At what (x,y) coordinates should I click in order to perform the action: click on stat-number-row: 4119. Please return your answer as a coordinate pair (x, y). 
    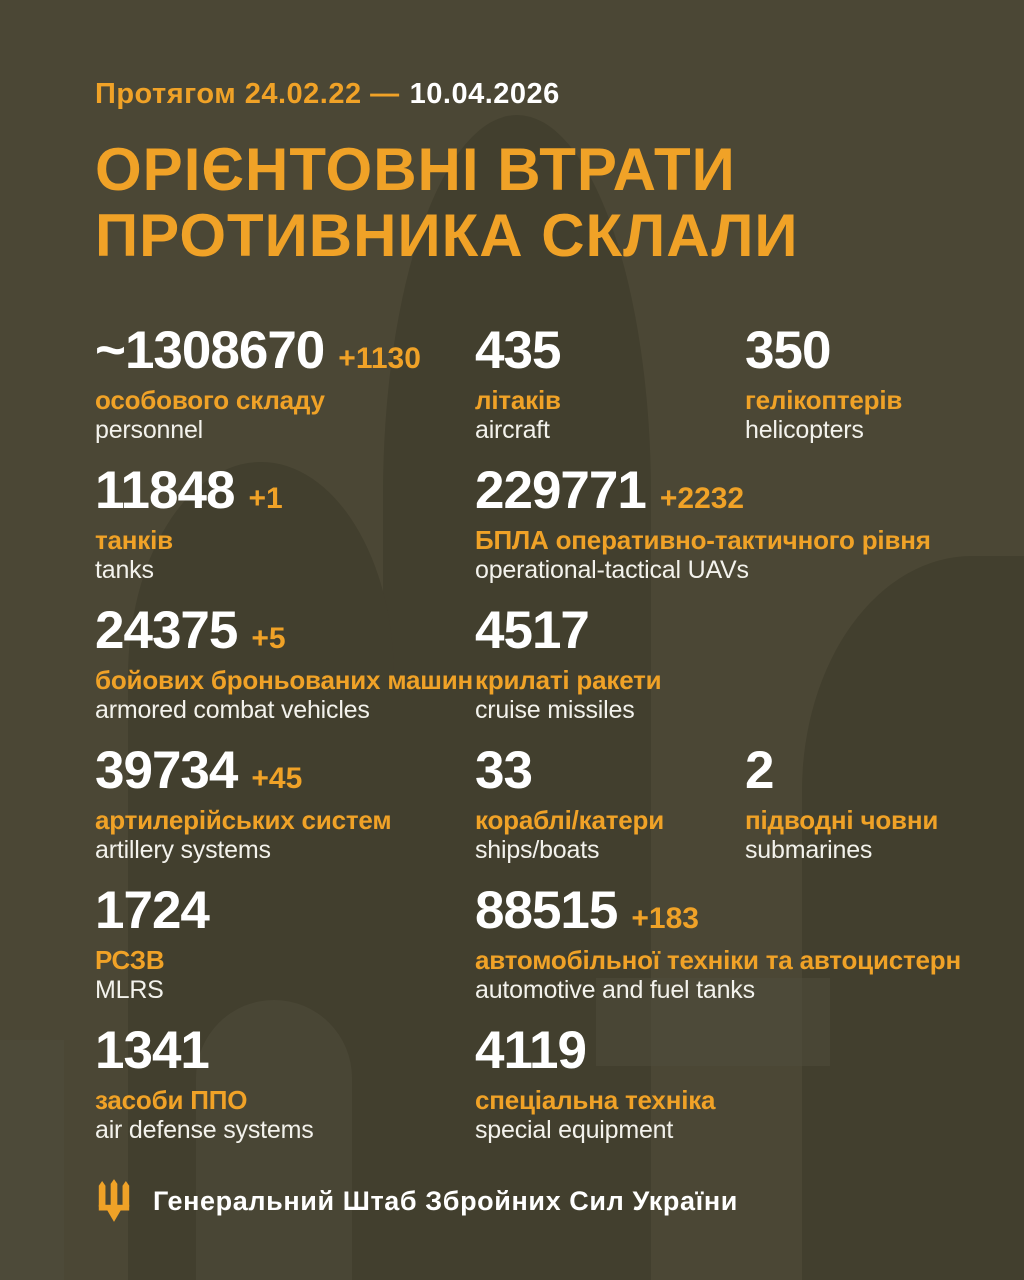
    Looking at the image, I should click on (739, 1051).